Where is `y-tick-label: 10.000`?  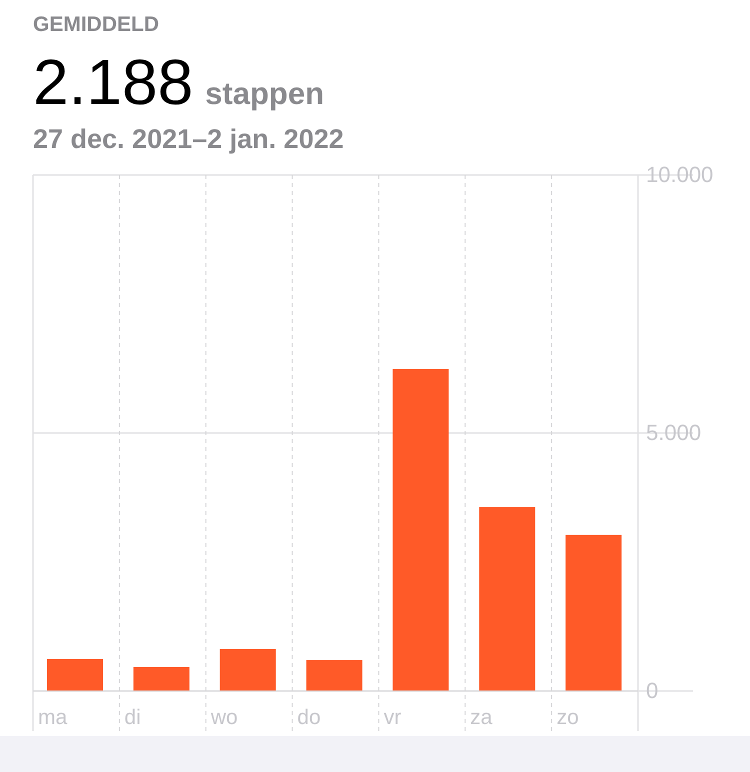
y-tick-label: 10.000 is located at coordinates (680, 175).